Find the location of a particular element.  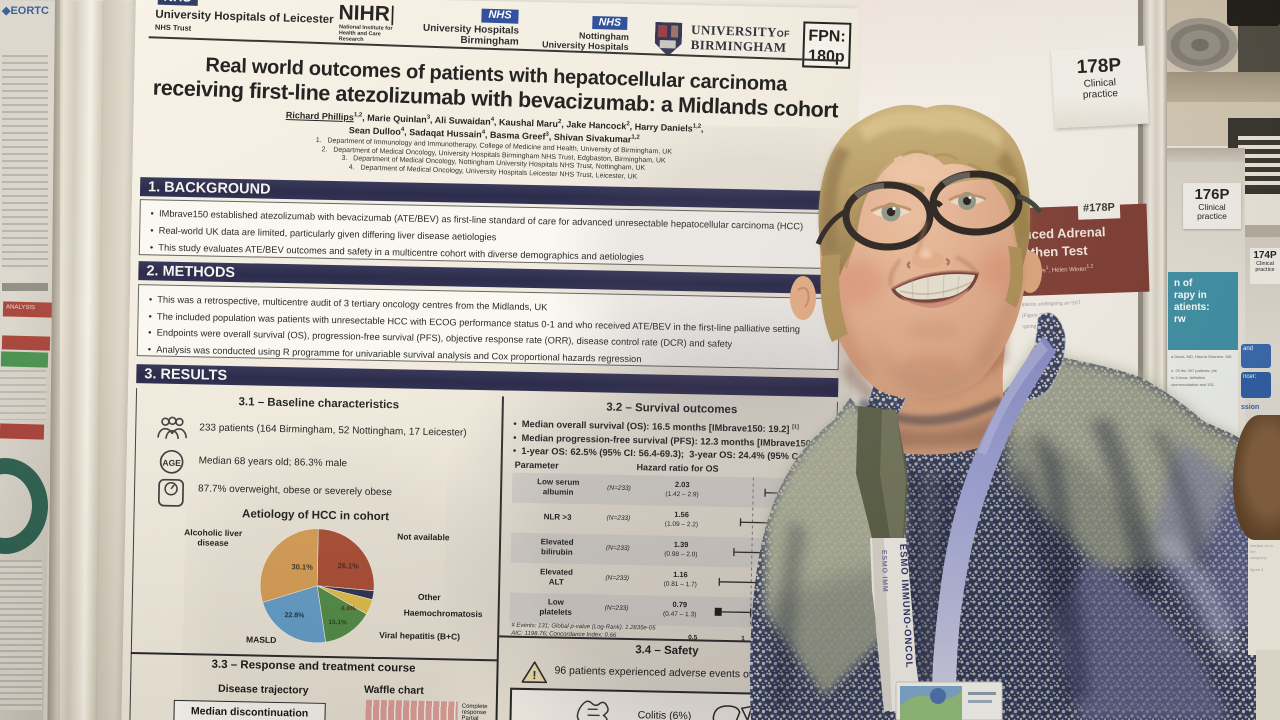

svg-text: 15.1% is located at coordinates (337, 622).